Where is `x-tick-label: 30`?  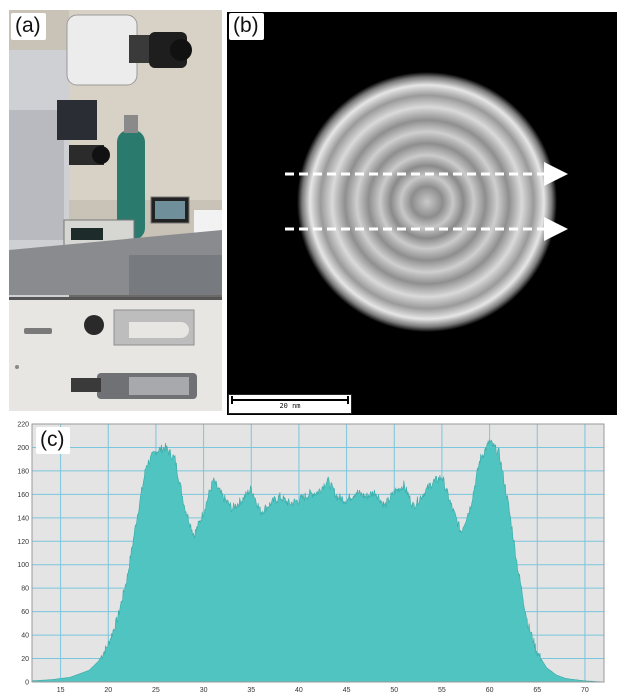
x-tick-label: 30 is located at coordinates (204, 690).